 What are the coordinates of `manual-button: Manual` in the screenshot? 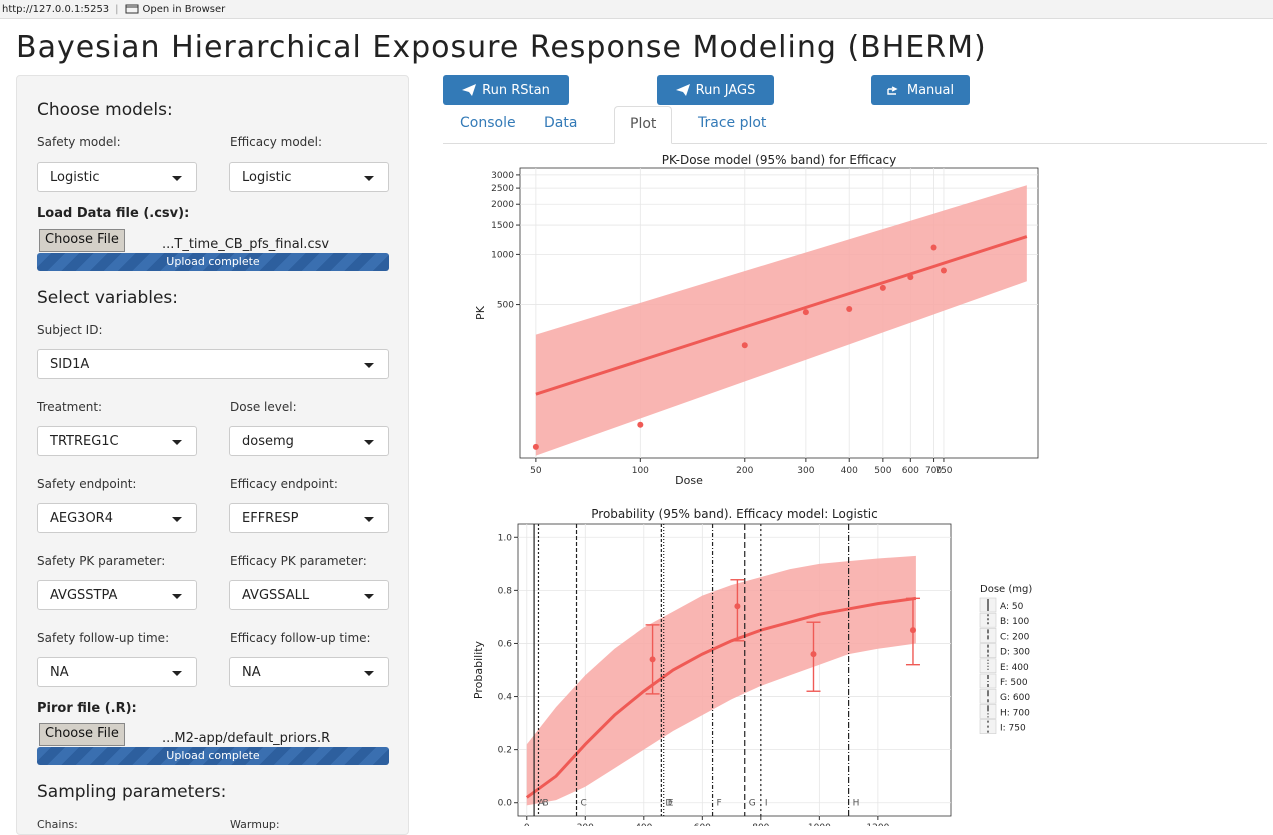 It's located at (920, 90).